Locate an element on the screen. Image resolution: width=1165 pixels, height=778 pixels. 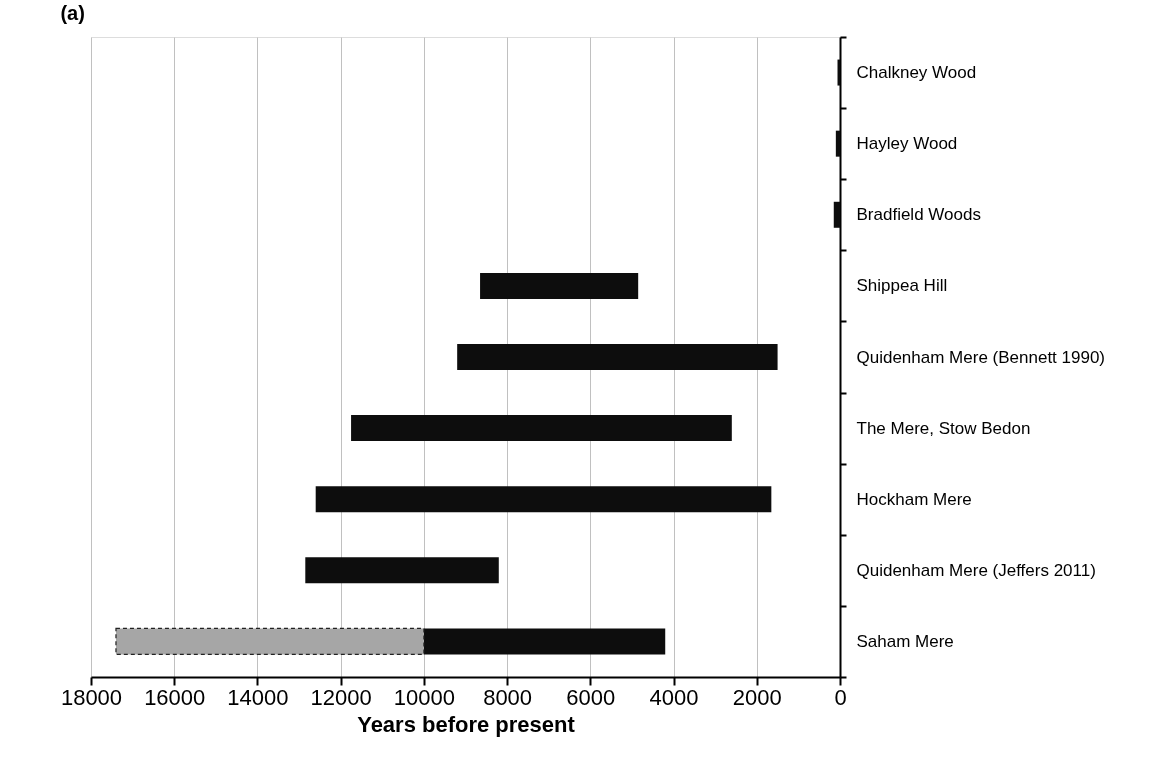
x-tick-label: 0 is located at coordinates (840, 697).